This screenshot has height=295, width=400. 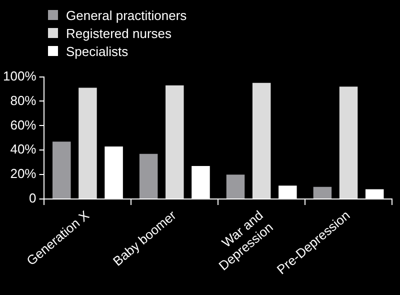 What do you see at coordinates (126, 15) in the screenshot?
I see `legend-label: General practitioners` at bounding box center [126, 15].